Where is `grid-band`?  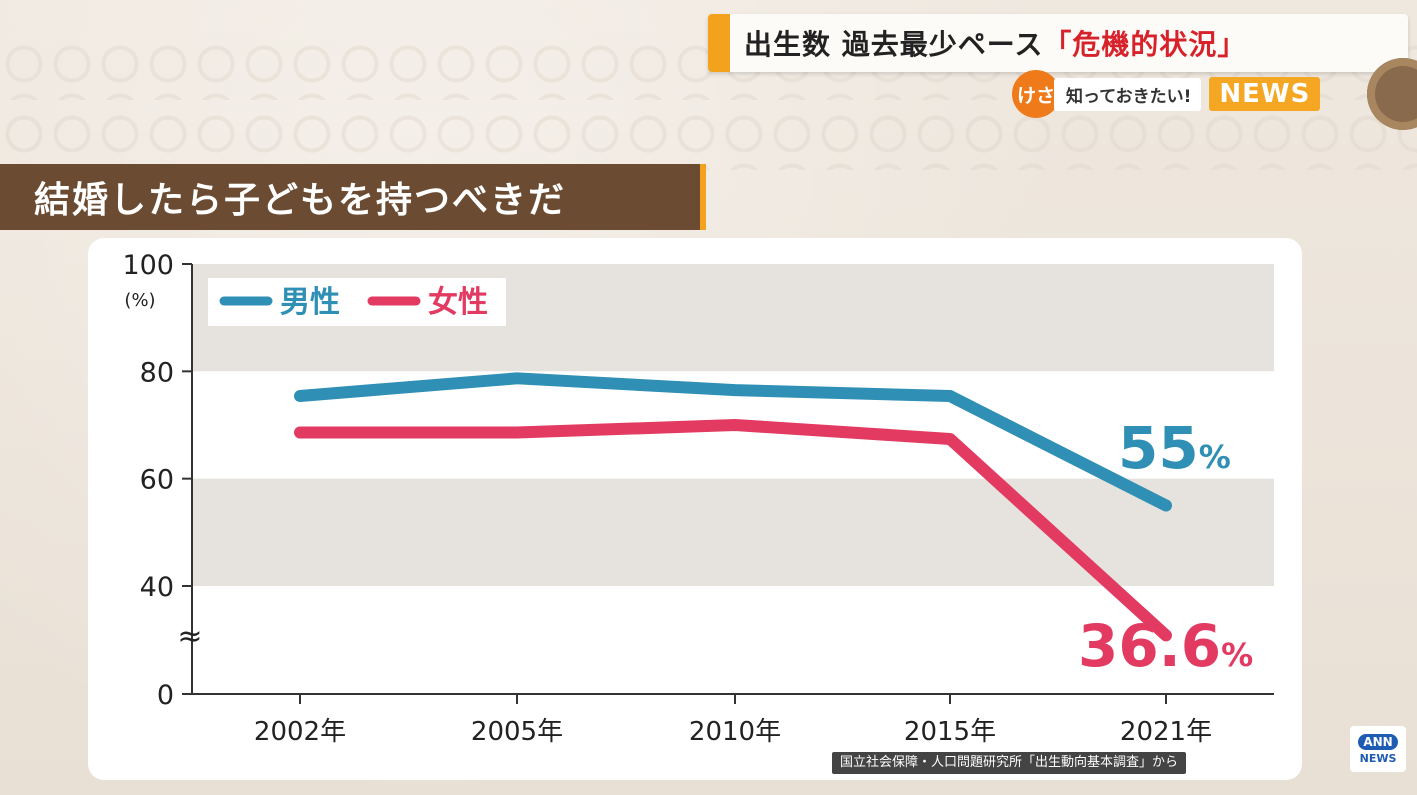
grid-band is located at coordinates (733, 532).